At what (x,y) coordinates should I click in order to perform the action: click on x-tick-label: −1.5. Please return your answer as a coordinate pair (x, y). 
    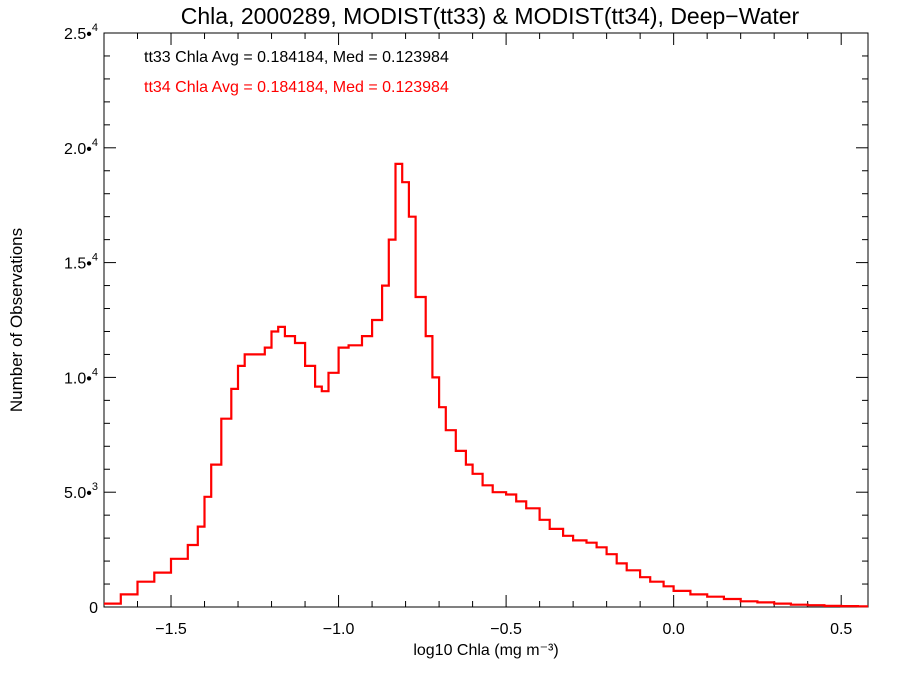
    Looking at the image, I should click on (171, 629).